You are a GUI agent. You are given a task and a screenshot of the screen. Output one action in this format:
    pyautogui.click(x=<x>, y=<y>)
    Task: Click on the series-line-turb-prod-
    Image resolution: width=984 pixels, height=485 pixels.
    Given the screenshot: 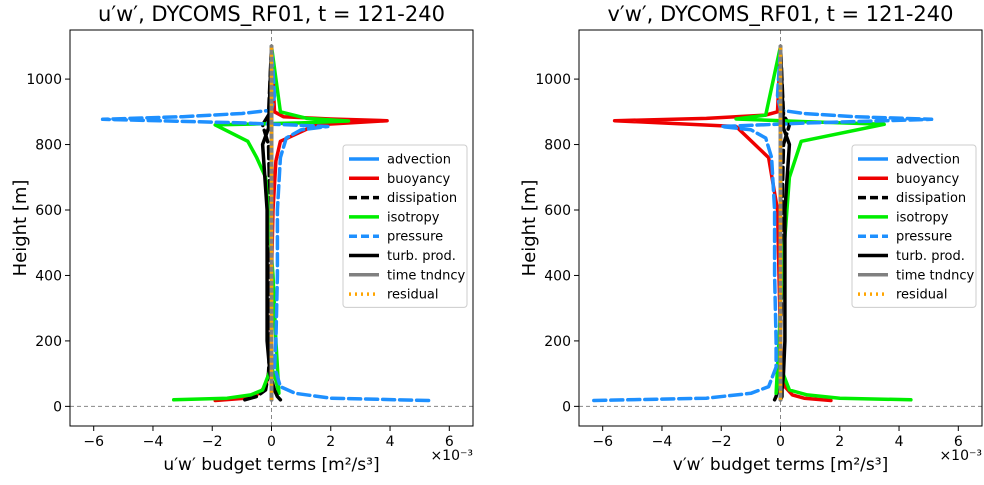 What is the action you would take?
    pyautogui.click(x=271, y=223)
    